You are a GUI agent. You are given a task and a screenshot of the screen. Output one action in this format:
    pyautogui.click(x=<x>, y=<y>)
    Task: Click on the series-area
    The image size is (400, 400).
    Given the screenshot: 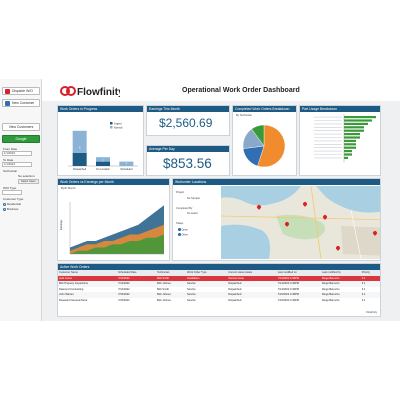 What is the action you would take?
    pyautogui.click(x=117, y=244)
    